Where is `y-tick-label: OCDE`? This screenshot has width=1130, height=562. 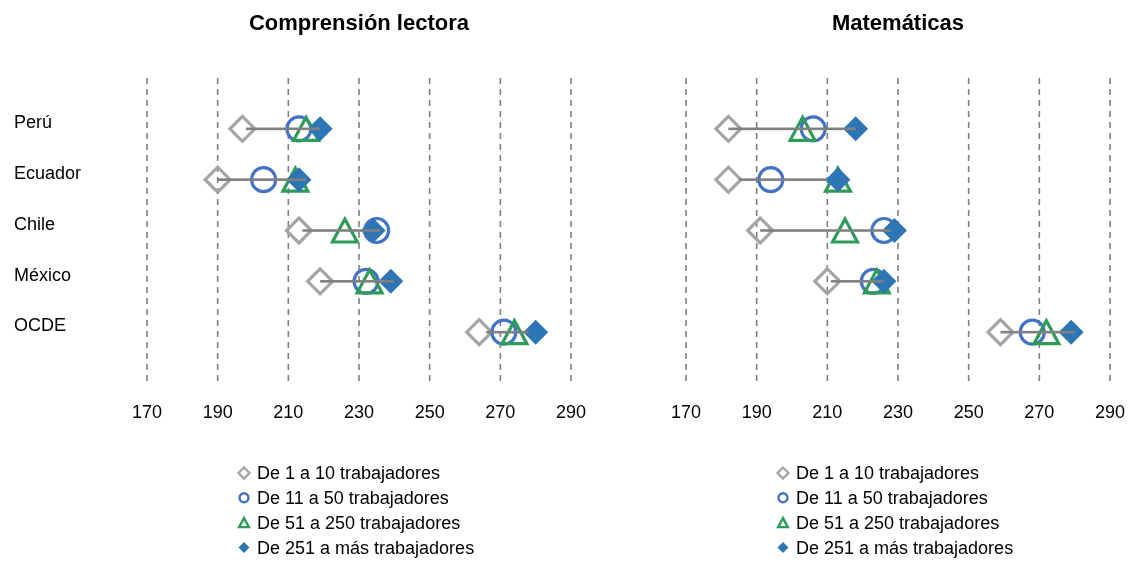
y-tick-label: OCDE is located at coordinates (40, 325).